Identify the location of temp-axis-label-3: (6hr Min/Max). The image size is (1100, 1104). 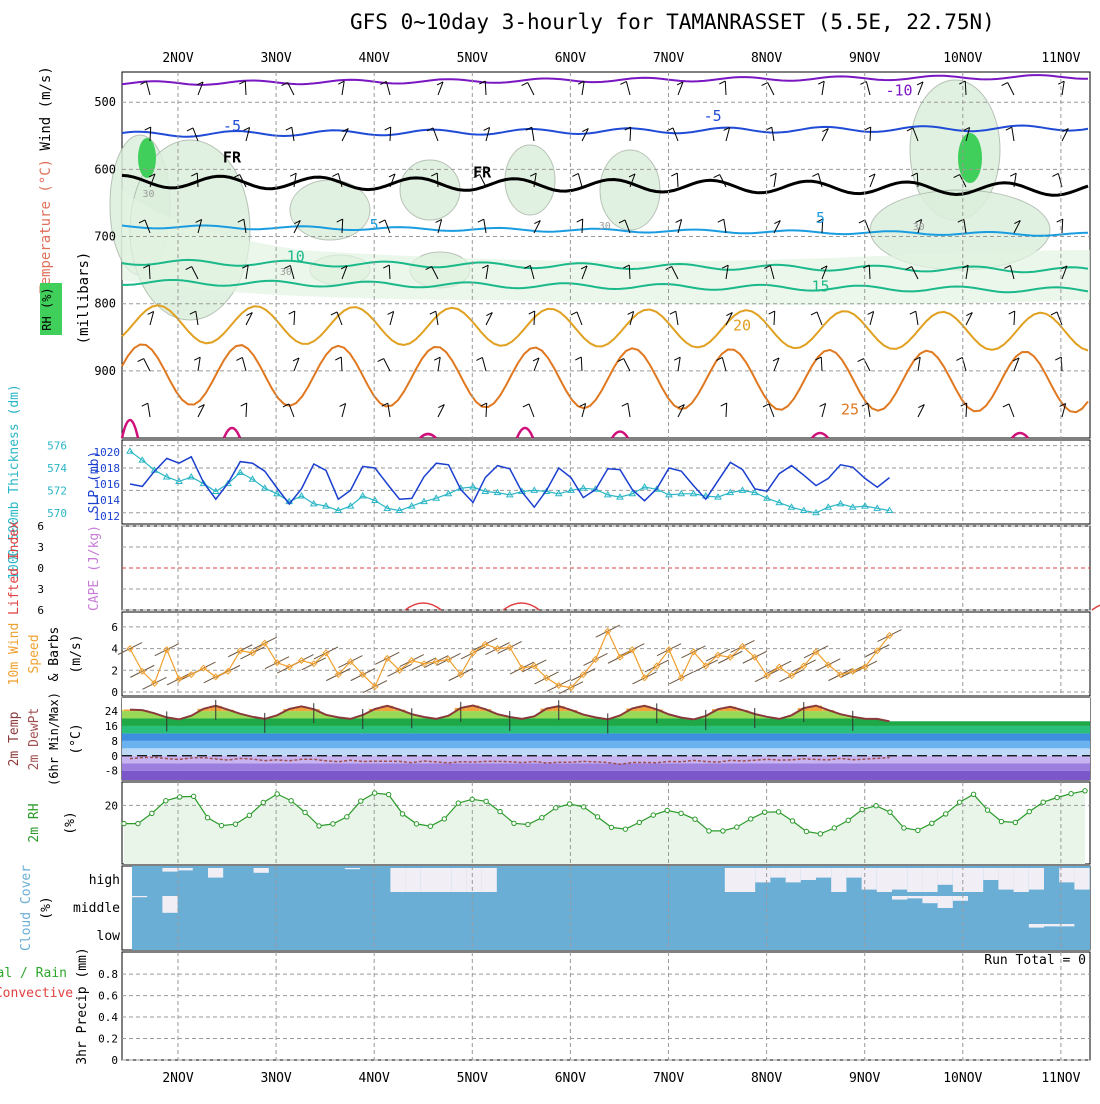
(54, 739).